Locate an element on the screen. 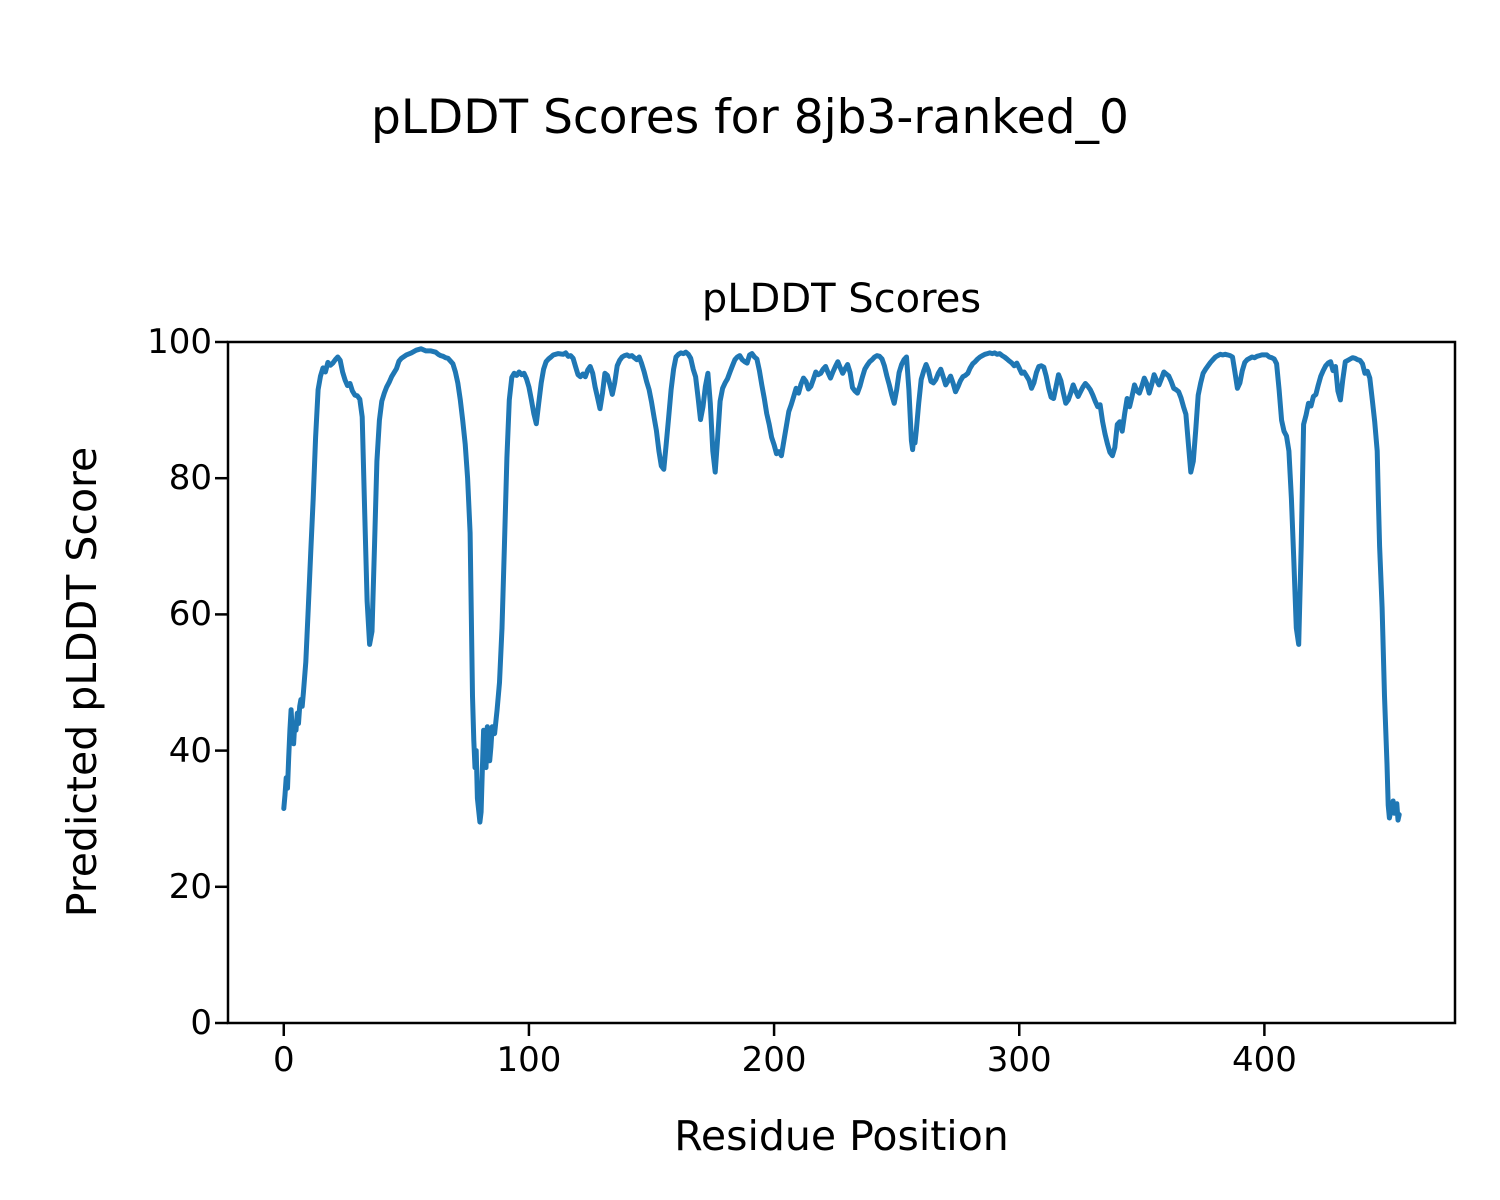 The width and height of the screenshot is (1500, 1200). x-tick-label-0: 0 is located at coordinates (283, 1060).